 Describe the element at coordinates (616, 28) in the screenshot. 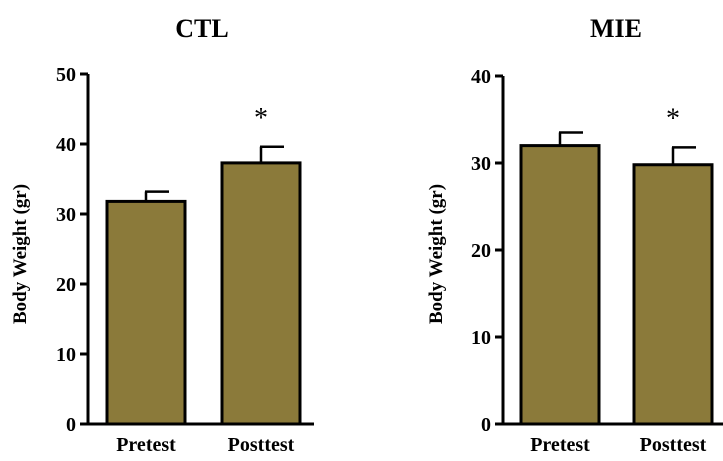

I see `chart-title: MIE` at that location.